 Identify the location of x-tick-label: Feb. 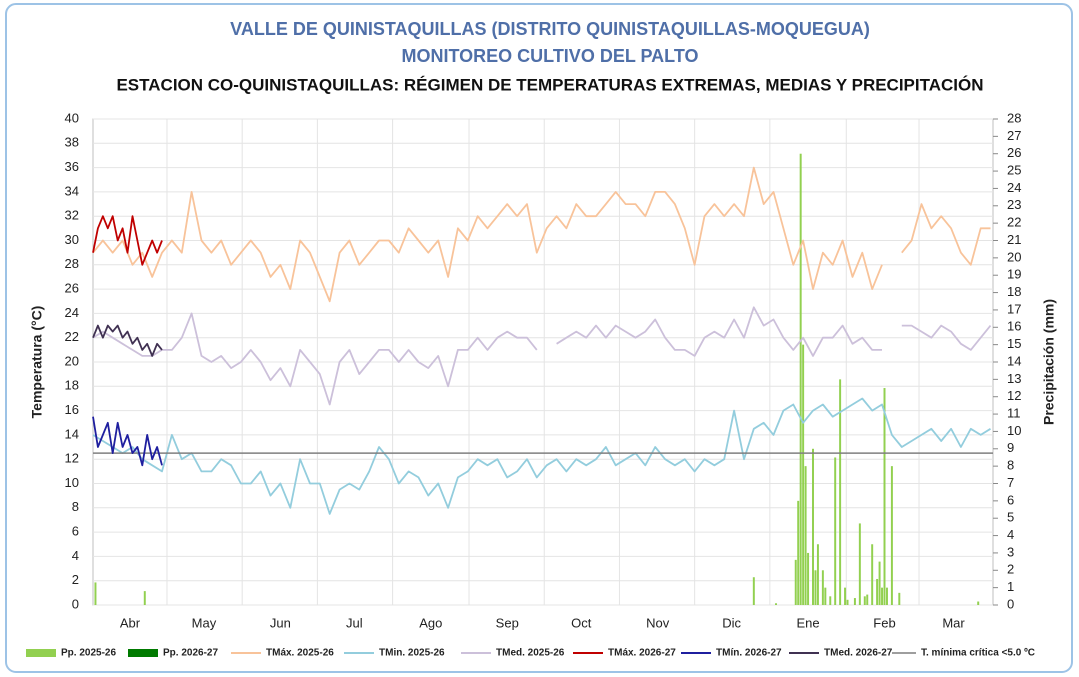
(884, 622).